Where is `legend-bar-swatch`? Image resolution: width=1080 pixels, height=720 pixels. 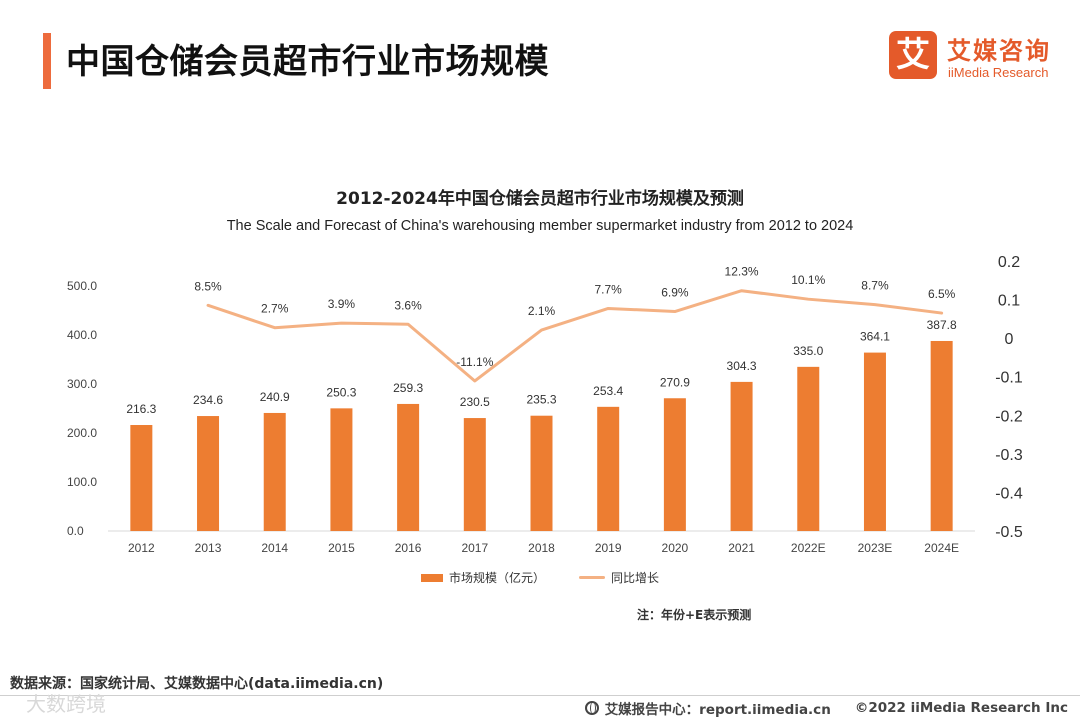 legend-bar-swatch is located at coordinates (431, 577).